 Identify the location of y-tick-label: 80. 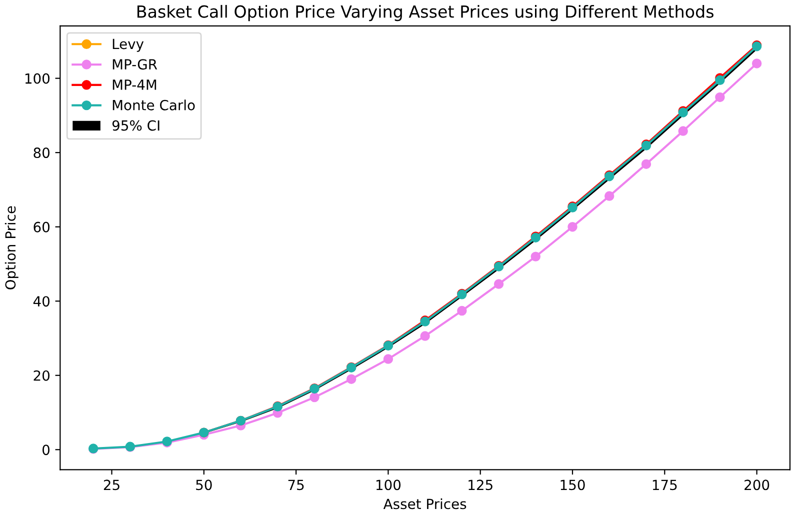
(42, 153).